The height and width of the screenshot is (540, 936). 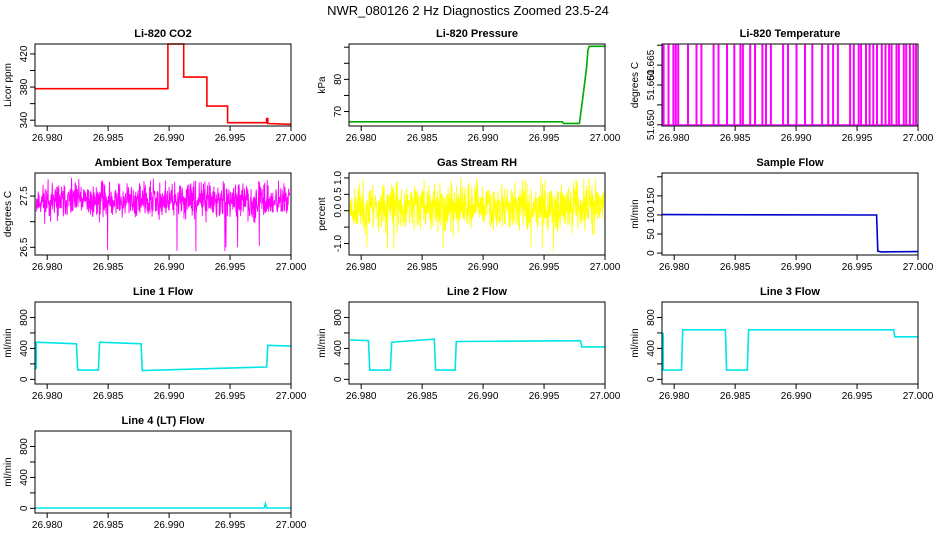 What do you see at coordinates (790, 34) in the screenshot?
I see `chart-title: Li-820 Temperature` at bounding box center [790, 34].